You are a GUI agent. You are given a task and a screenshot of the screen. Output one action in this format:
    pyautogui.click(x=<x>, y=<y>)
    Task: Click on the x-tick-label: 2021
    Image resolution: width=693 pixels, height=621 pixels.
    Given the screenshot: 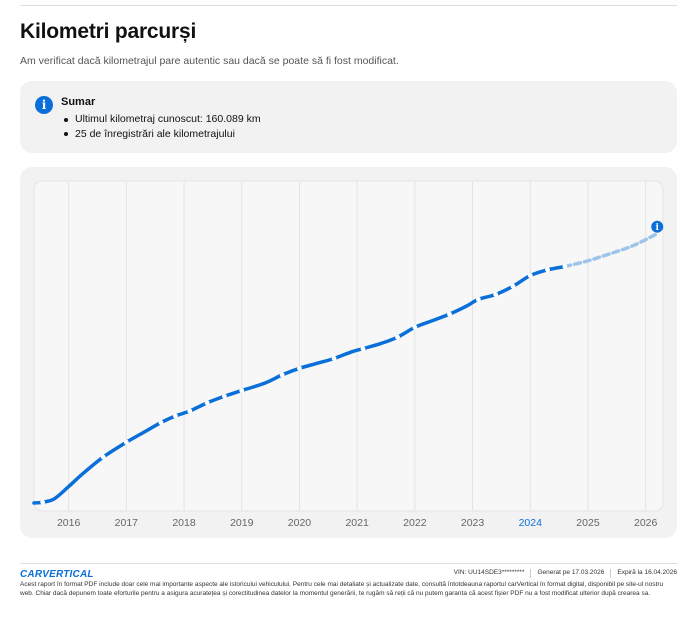 What is the action you would take?
    pyautogui.click(x=357, y=523)
    